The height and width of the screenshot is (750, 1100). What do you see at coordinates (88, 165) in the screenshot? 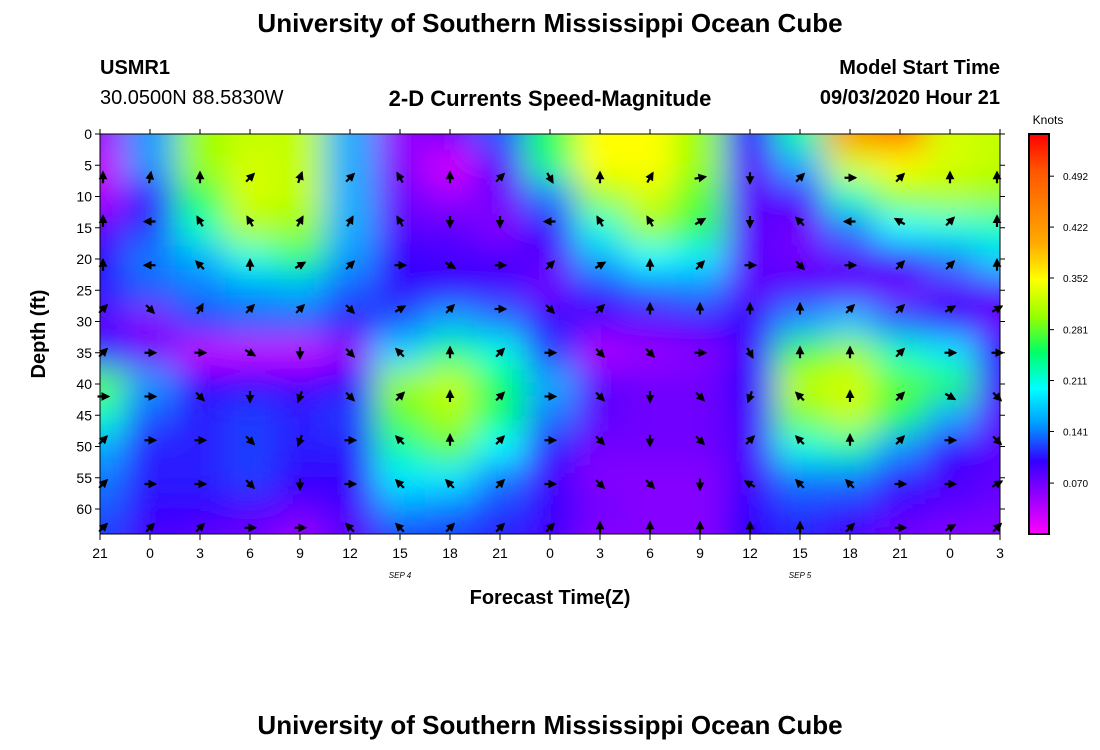
I see `y-tick-label: 5` at bounding box center [88, 165].